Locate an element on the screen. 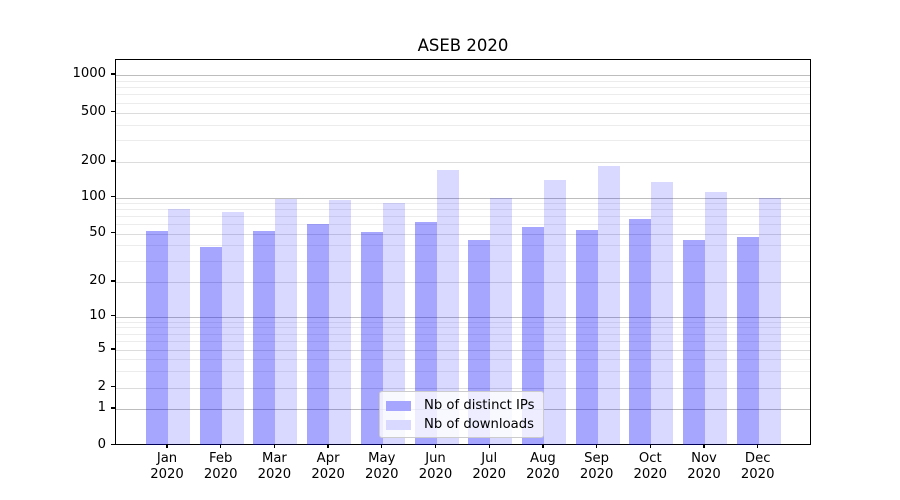 This screenshot has width=900, height=500. x-tick-label-sep: Sep 2020 is located at coordinates (596, 466).